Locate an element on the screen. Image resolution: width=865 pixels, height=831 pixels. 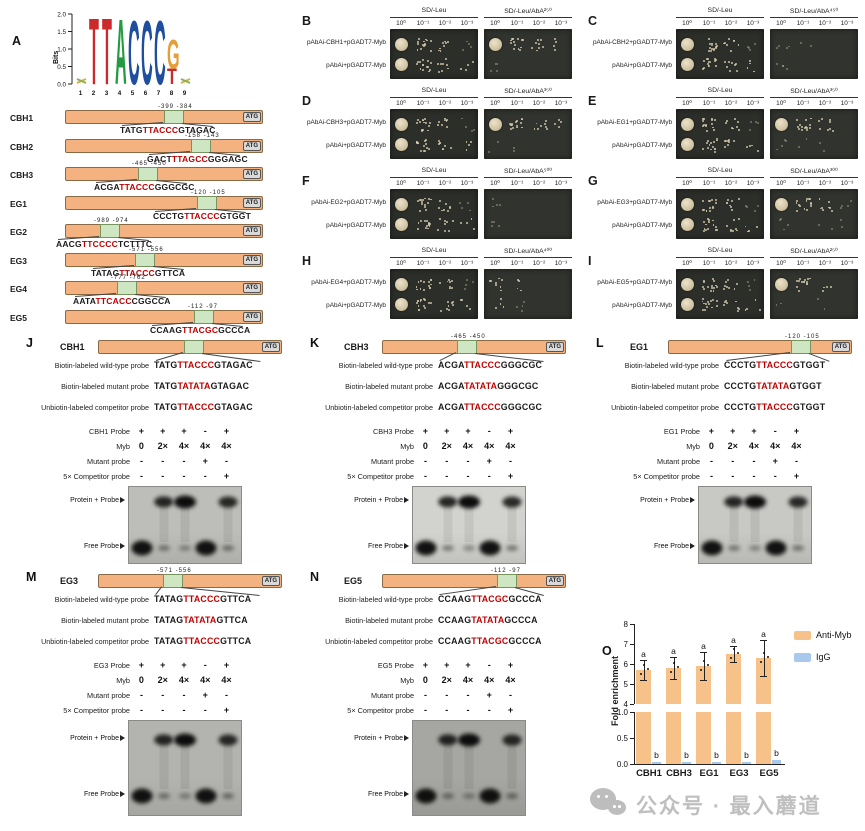
error-bar-cap is located at coordinates (733, 647).